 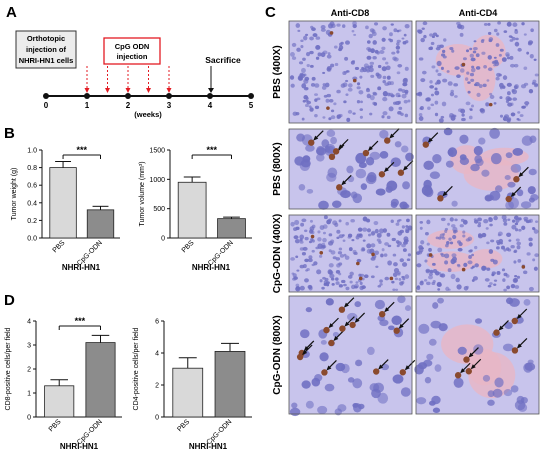 I want to click on sacrifice-label: Sacrifice, so click(x=223, y=60).